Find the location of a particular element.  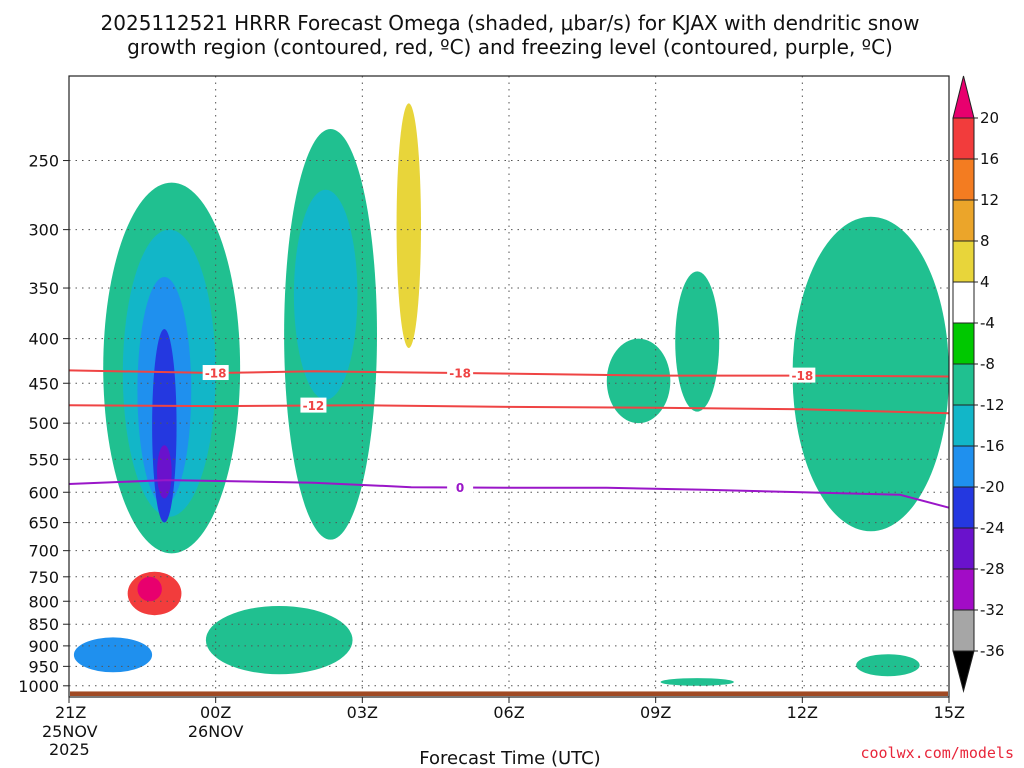

x-tick-label: 09Z is located at coordinates (655, 712).